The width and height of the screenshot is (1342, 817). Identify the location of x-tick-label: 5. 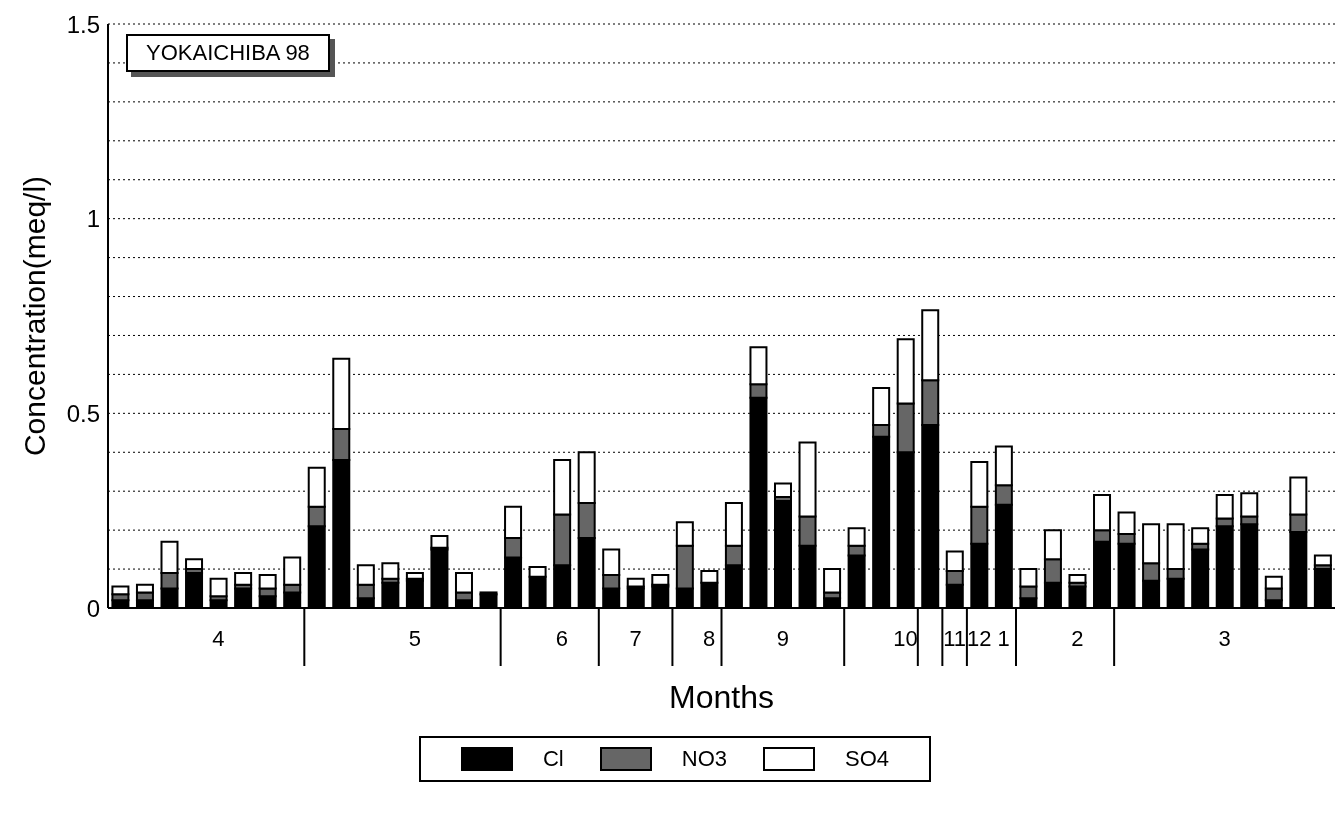
(414, 638).